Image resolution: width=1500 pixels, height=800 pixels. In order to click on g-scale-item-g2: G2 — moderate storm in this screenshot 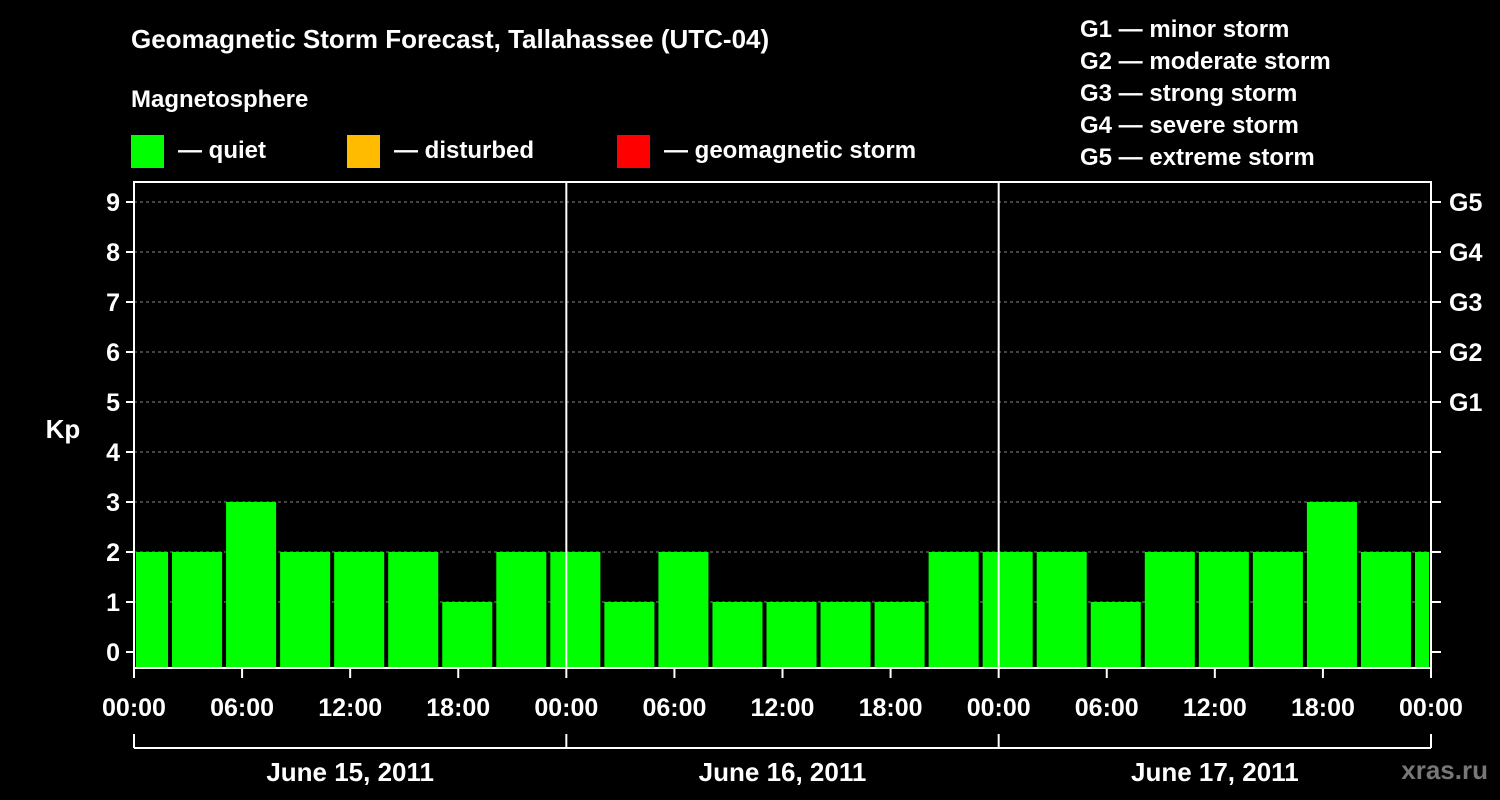, I will do `click(1205, 61)`.